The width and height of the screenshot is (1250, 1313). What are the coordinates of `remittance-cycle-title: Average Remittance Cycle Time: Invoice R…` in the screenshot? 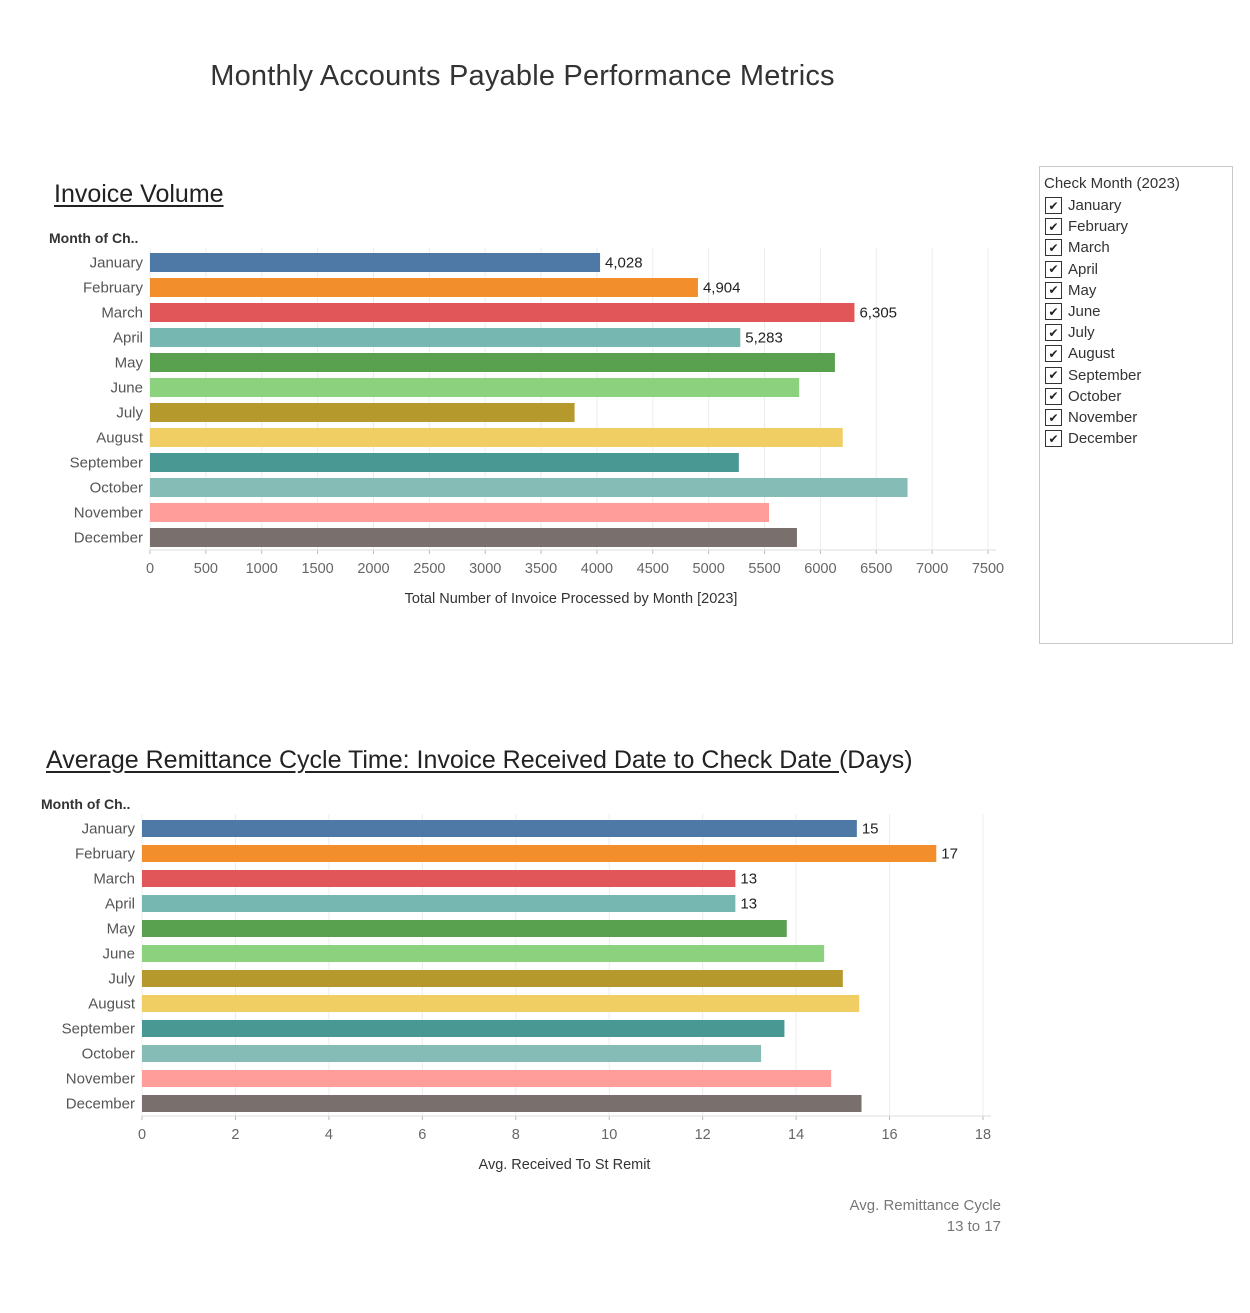 It's located at (479, 760).